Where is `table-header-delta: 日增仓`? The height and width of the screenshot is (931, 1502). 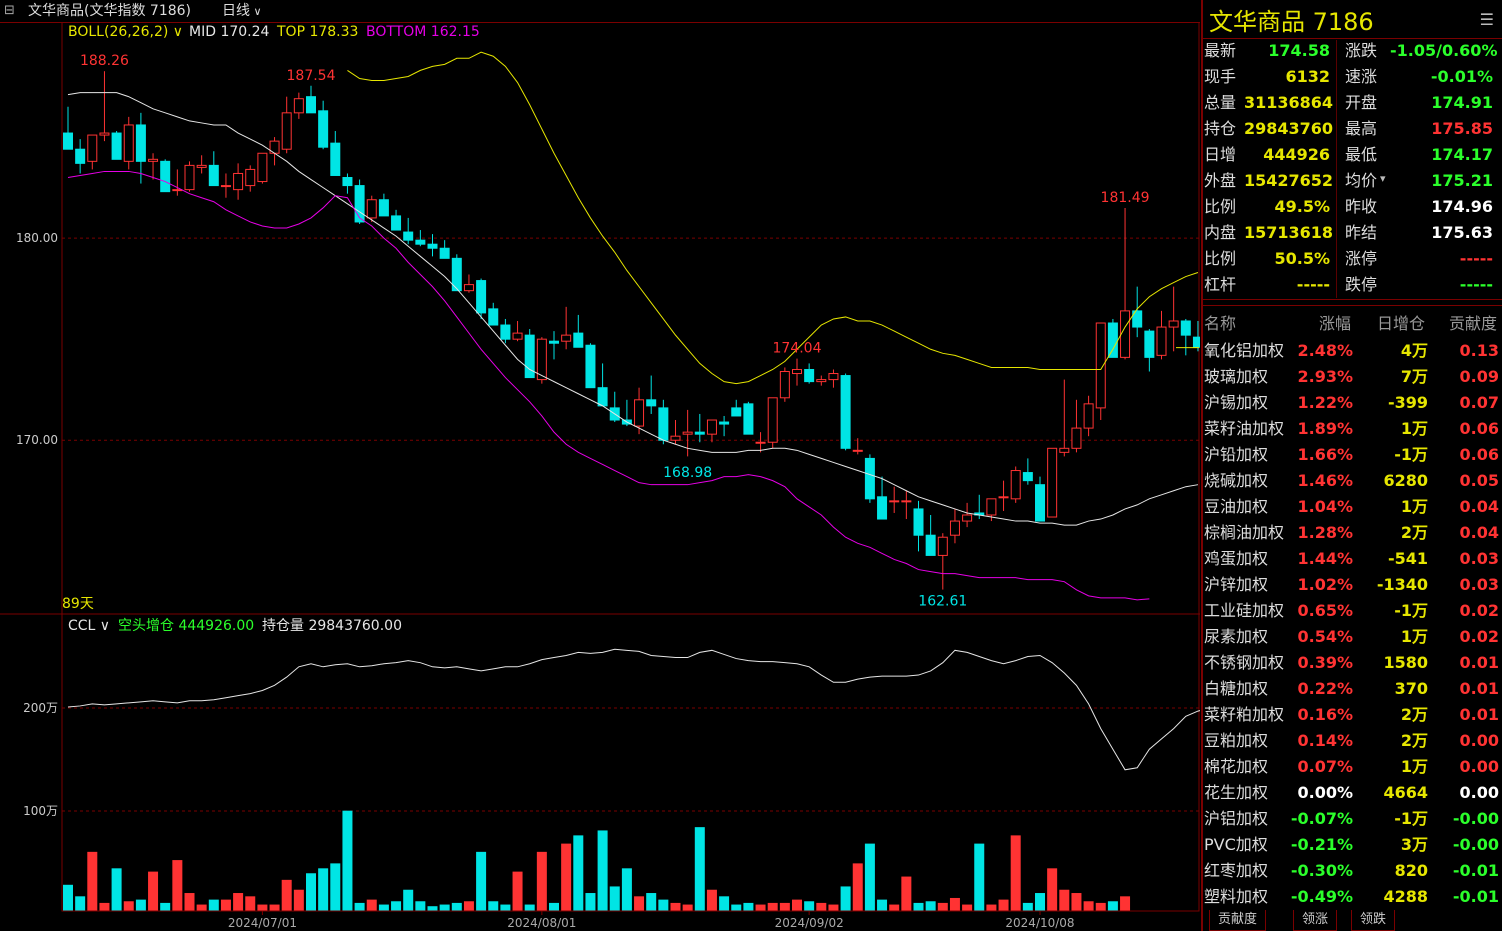
table-header-delta: 日增仓 is located at coordinates (1401, 323).